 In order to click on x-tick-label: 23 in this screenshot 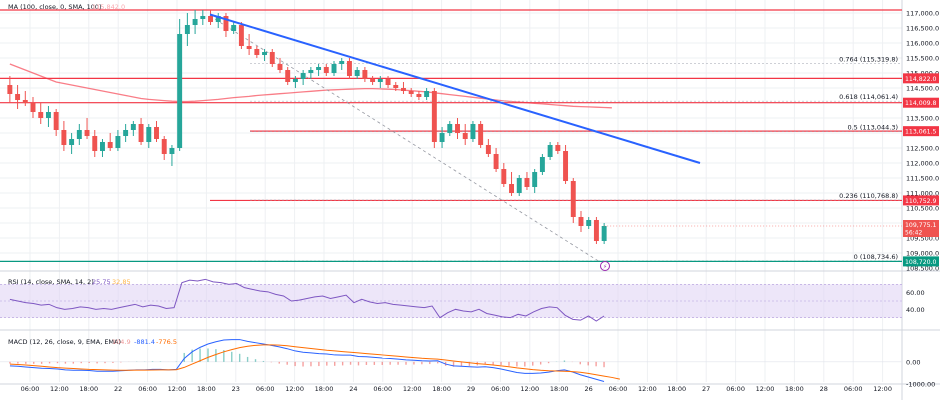, I will do `click(236, 389)`.